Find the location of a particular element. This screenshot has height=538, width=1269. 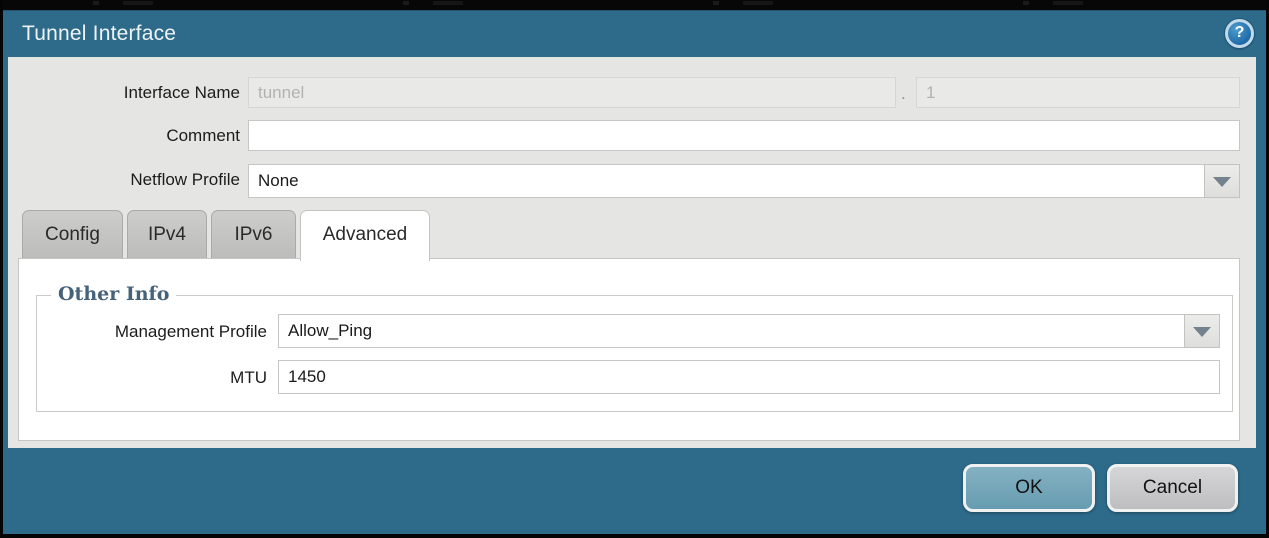

tab-ipv6: IPv6 is located at coordinates (253, 234).